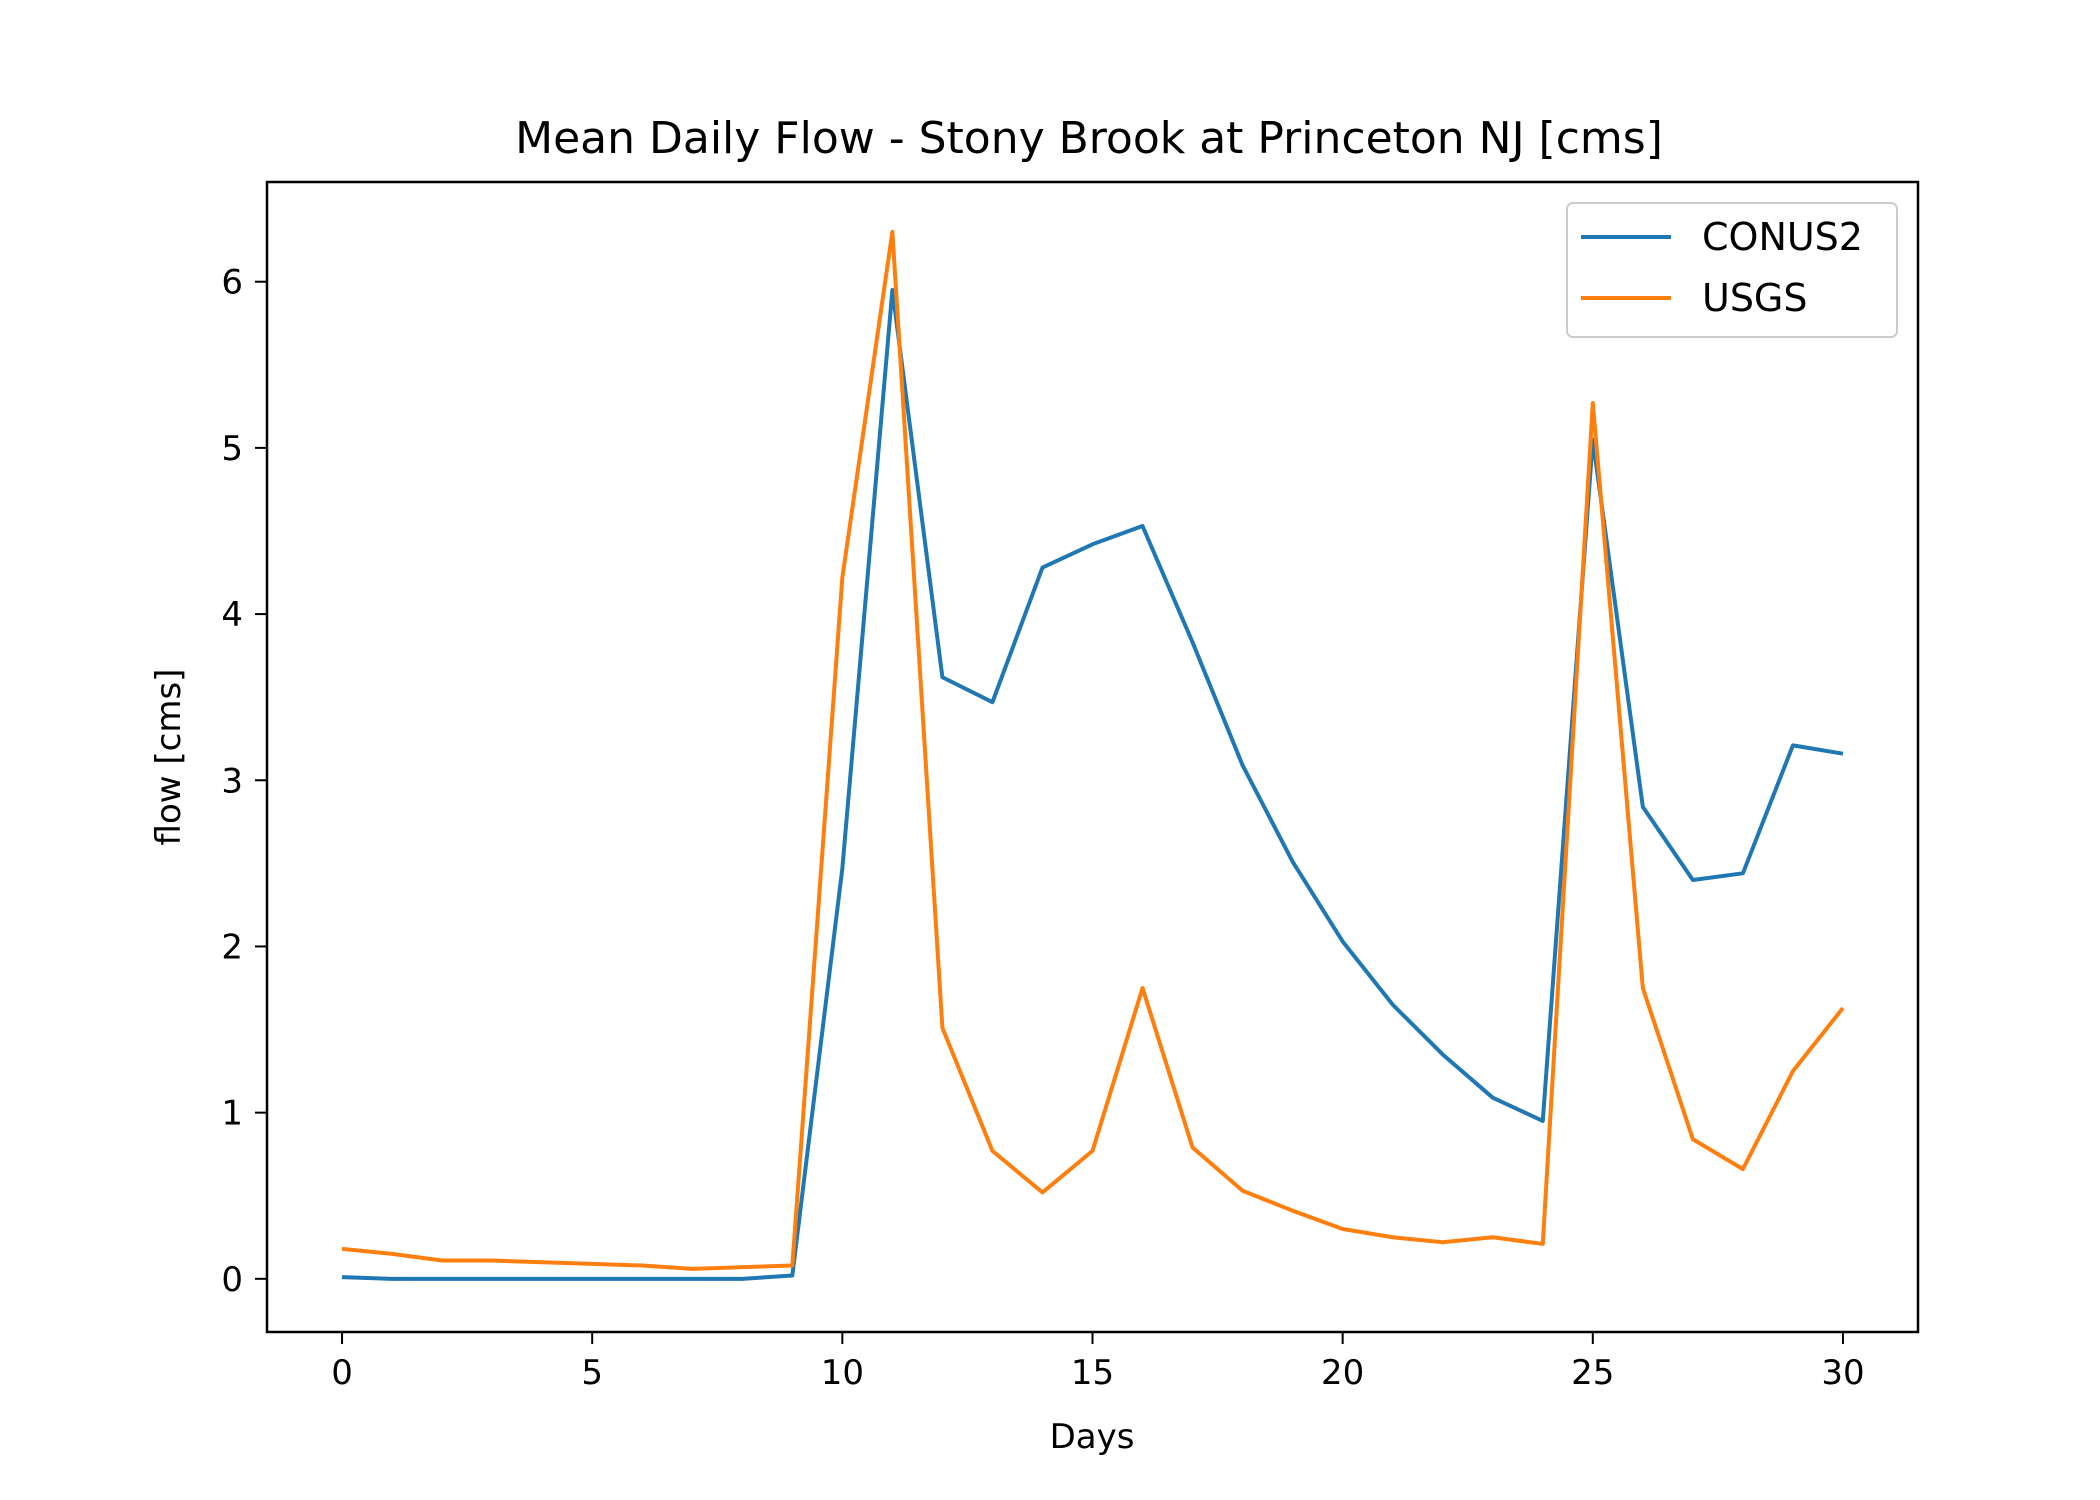 The height and width of the screenshot is (1500, 2100). I want to click on y-axis-label: flow [cms], so click(169, 757).